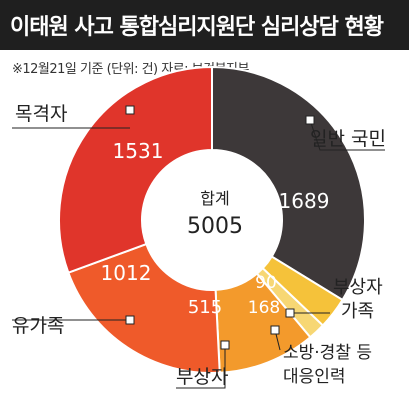  What do you see at coordinates (264, 308) in the screenshot?
I see `value-label-responders: 168` at bounding box center [264, 308].